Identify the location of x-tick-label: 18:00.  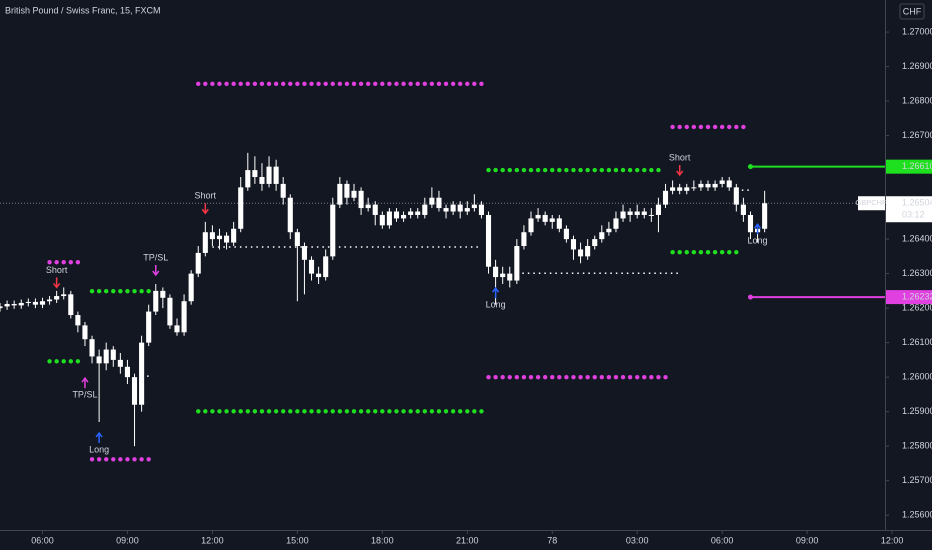
(382, 540).